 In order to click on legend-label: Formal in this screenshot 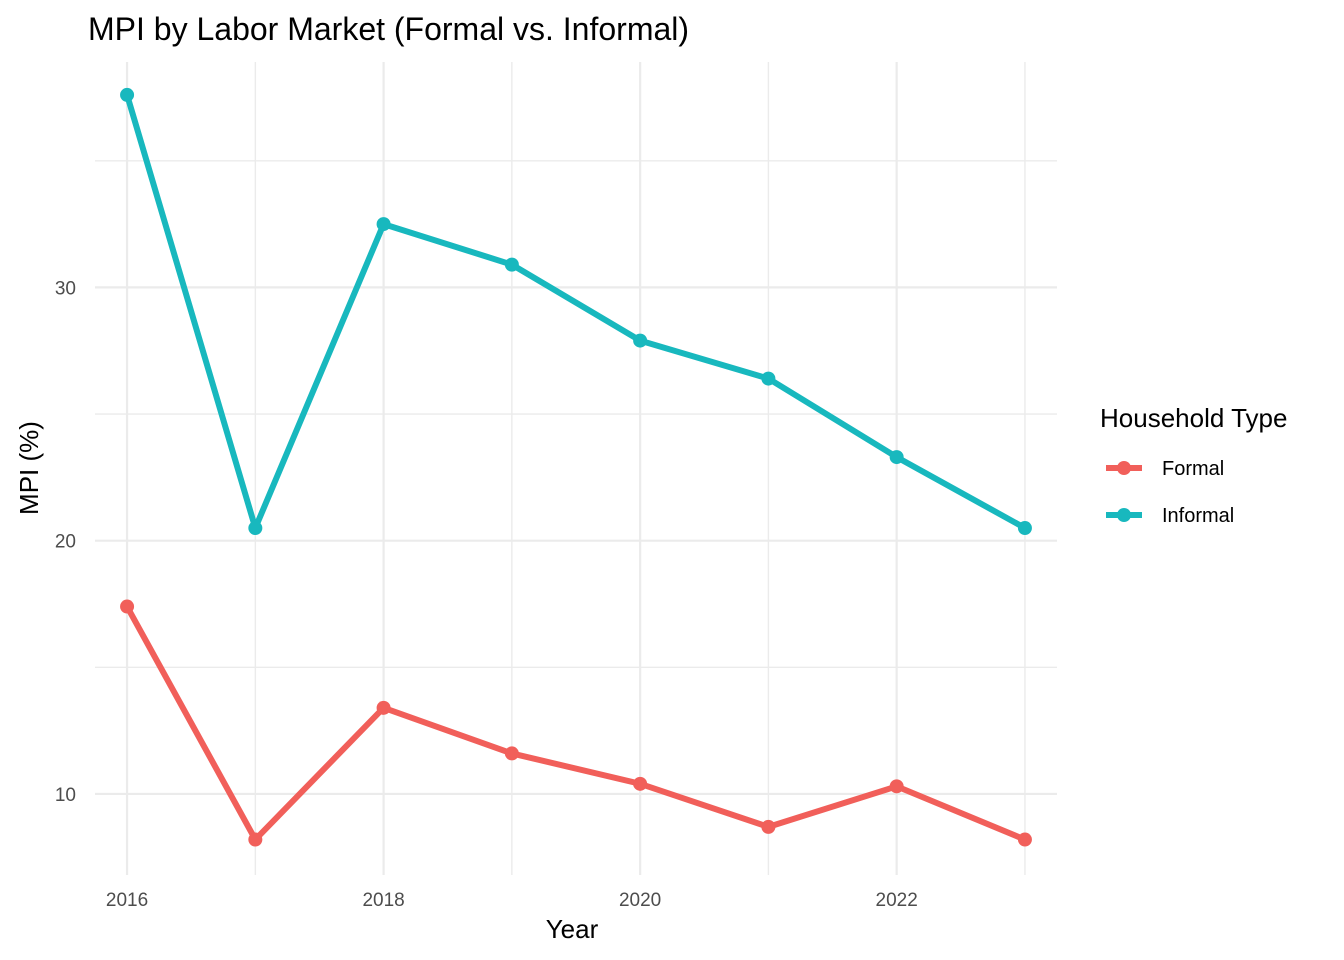, I will do `click(1193, 469)`.